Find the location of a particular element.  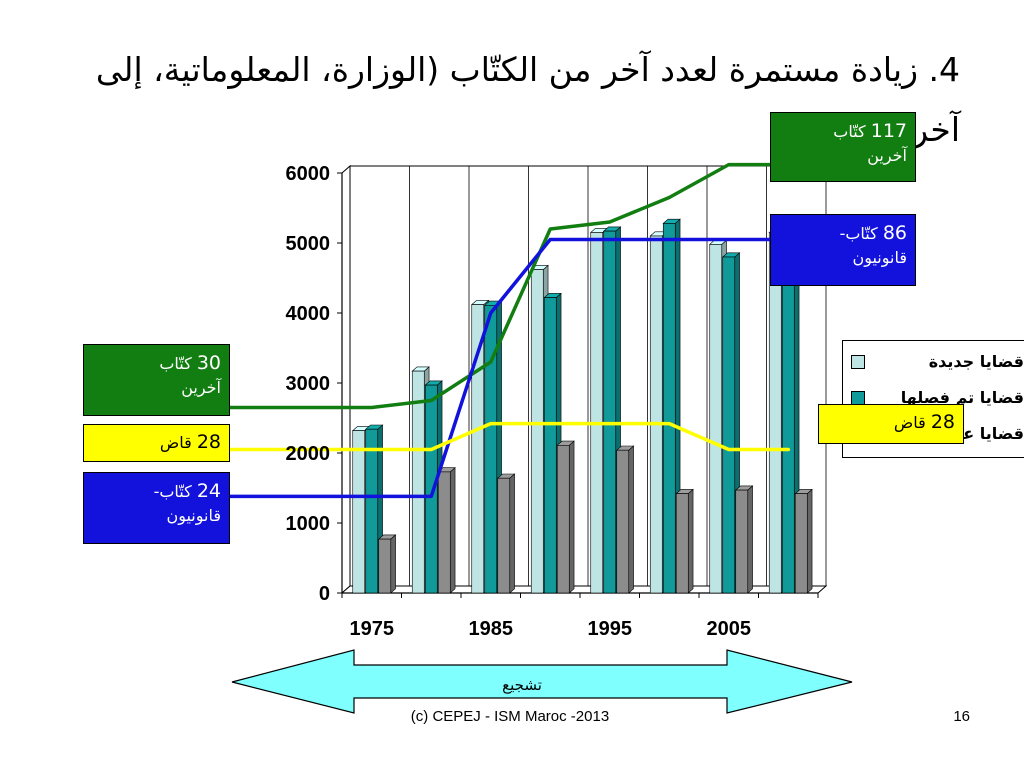

legend-item: قضايا تم فصلها is located at coordinates (936, 398).